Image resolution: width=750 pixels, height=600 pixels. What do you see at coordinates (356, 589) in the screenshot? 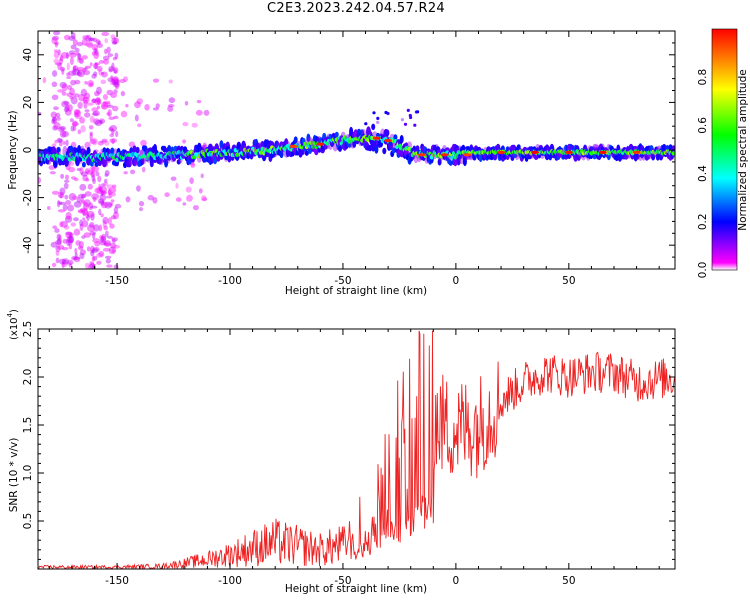
I see `snr-x-axis-label: Height of straight line (km)` at bounding box center [356, 589].